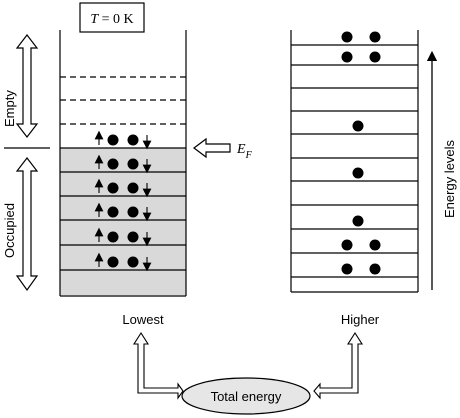 Image resolution: width=460 pixels, height=418 pixels. I want to click on energy-levels-label: Energy levels, so click(449, 178).